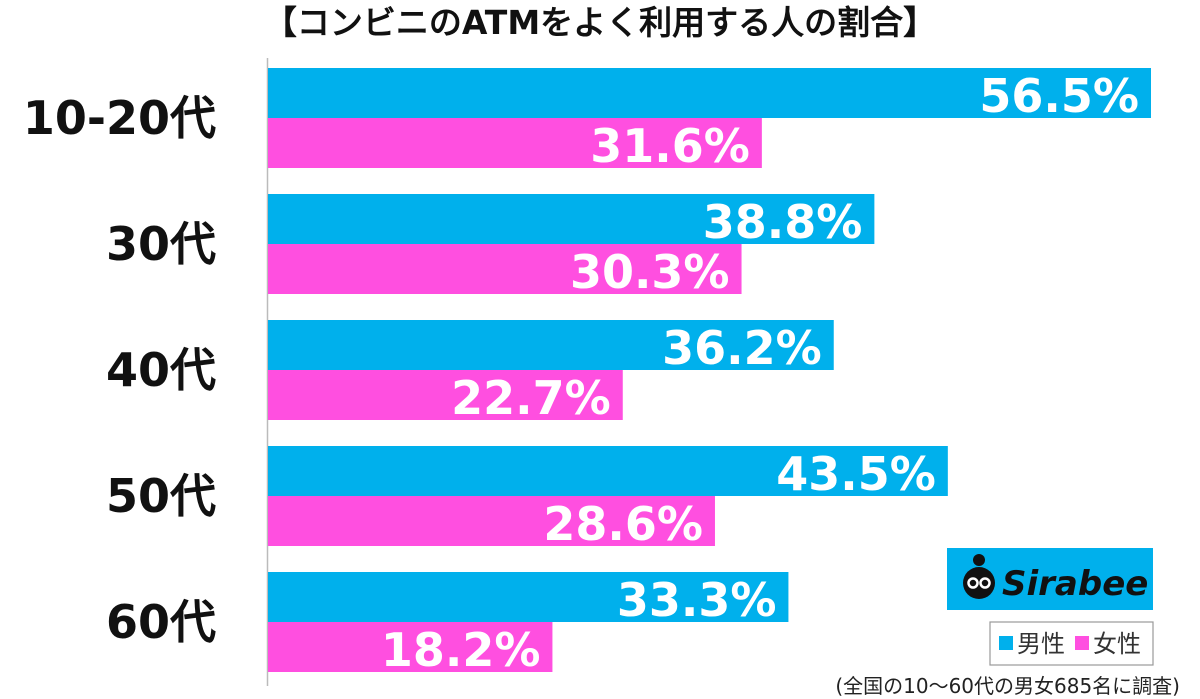 The height and width of the screenshot is (699, 1200). Describe the element at coordinates (161, 244) in the screenshot. I see `category-label: 30代` at that location.